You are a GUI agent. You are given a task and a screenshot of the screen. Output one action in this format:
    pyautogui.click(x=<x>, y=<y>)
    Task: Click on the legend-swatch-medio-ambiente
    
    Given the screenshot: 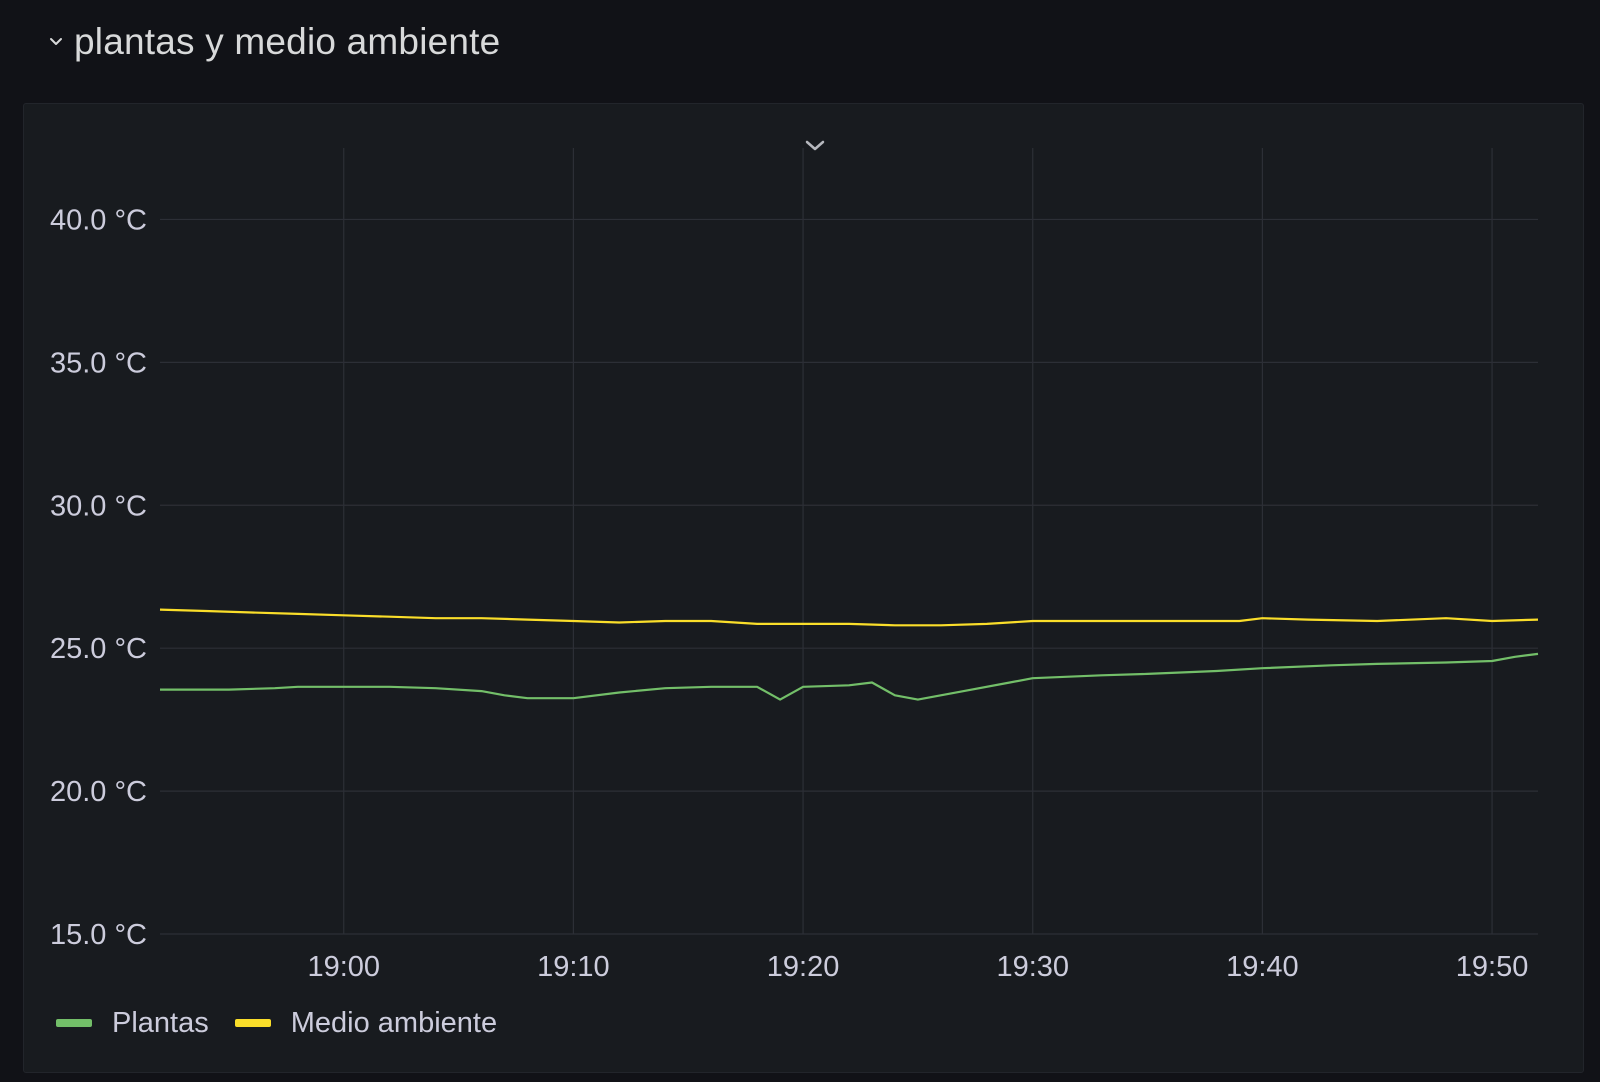 What is the action you would take?
    pyautogui.click(x=252, y=1023)
    